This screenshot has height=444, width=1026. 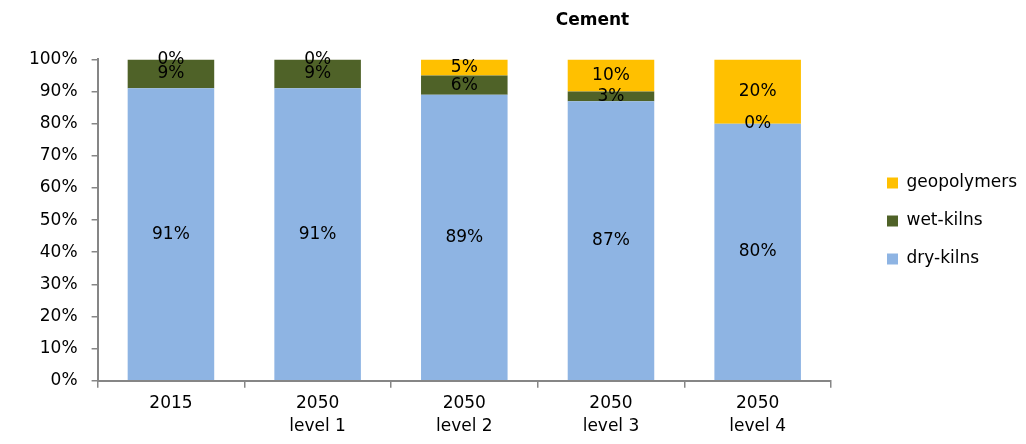 I want to click on x-tick-label: 2050 level 3, so click(x=611, y=413).